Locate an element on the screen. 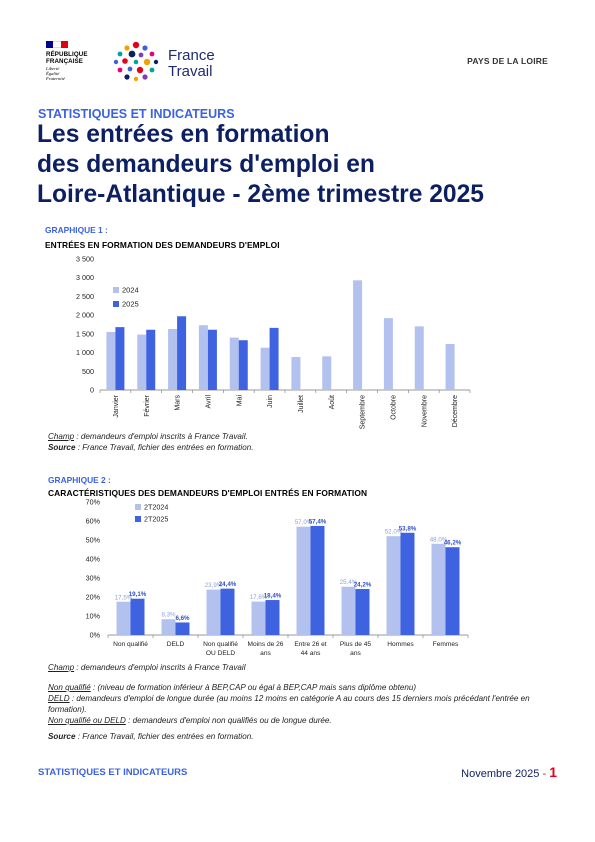 The height and width of the screenshot is (842, 595). data-label: 18,4% is located at coordinates (273, 596).